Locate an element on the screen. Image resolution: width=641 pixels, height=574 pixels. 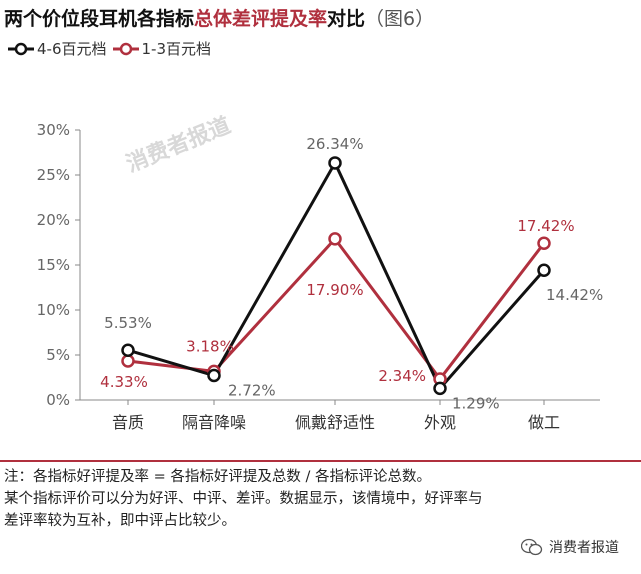
chart-title: 两个价位段耳机各指标总体差评提及率对比（图6） is located at coordinates (219, 17).